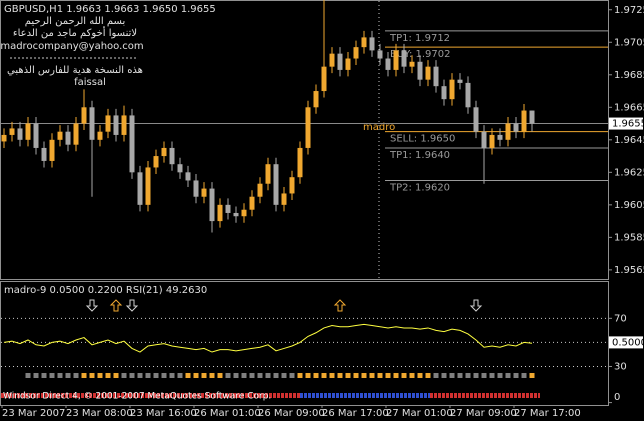  What do you see at coordinates (419, 413) in the screenshot?
I see `x-tick-label: 27 Mar 01:00` at bounding box center [419, 413].